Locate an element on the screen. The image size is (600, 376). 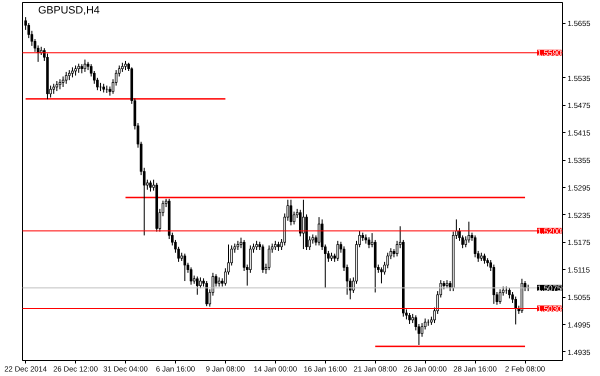
chart-title: GBPUSD,H4 is located at coordinates (69, 10).